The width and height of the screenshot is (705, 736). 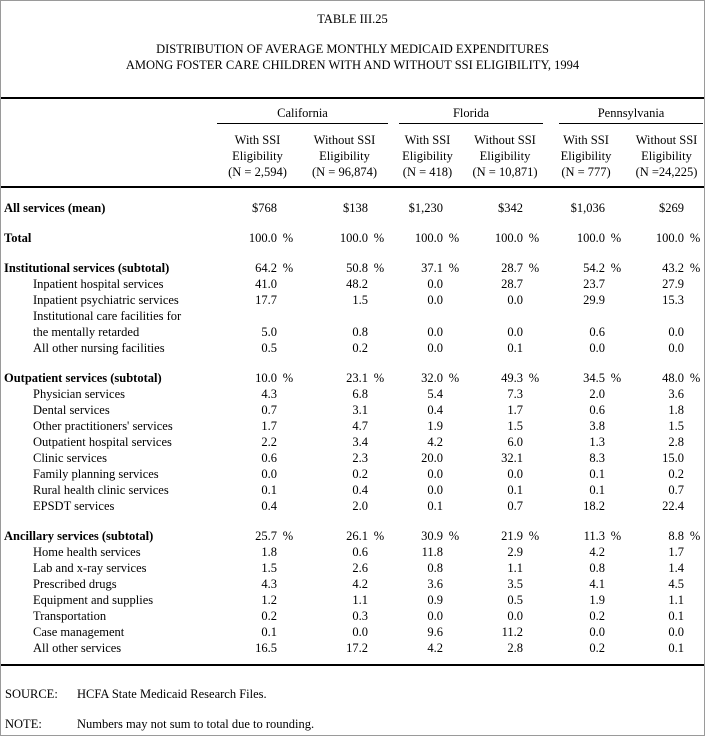 What do you see at coordinates (108, 156) in the screenshot?
I see `empty-corner-cell` at bounding box center [108, 156].